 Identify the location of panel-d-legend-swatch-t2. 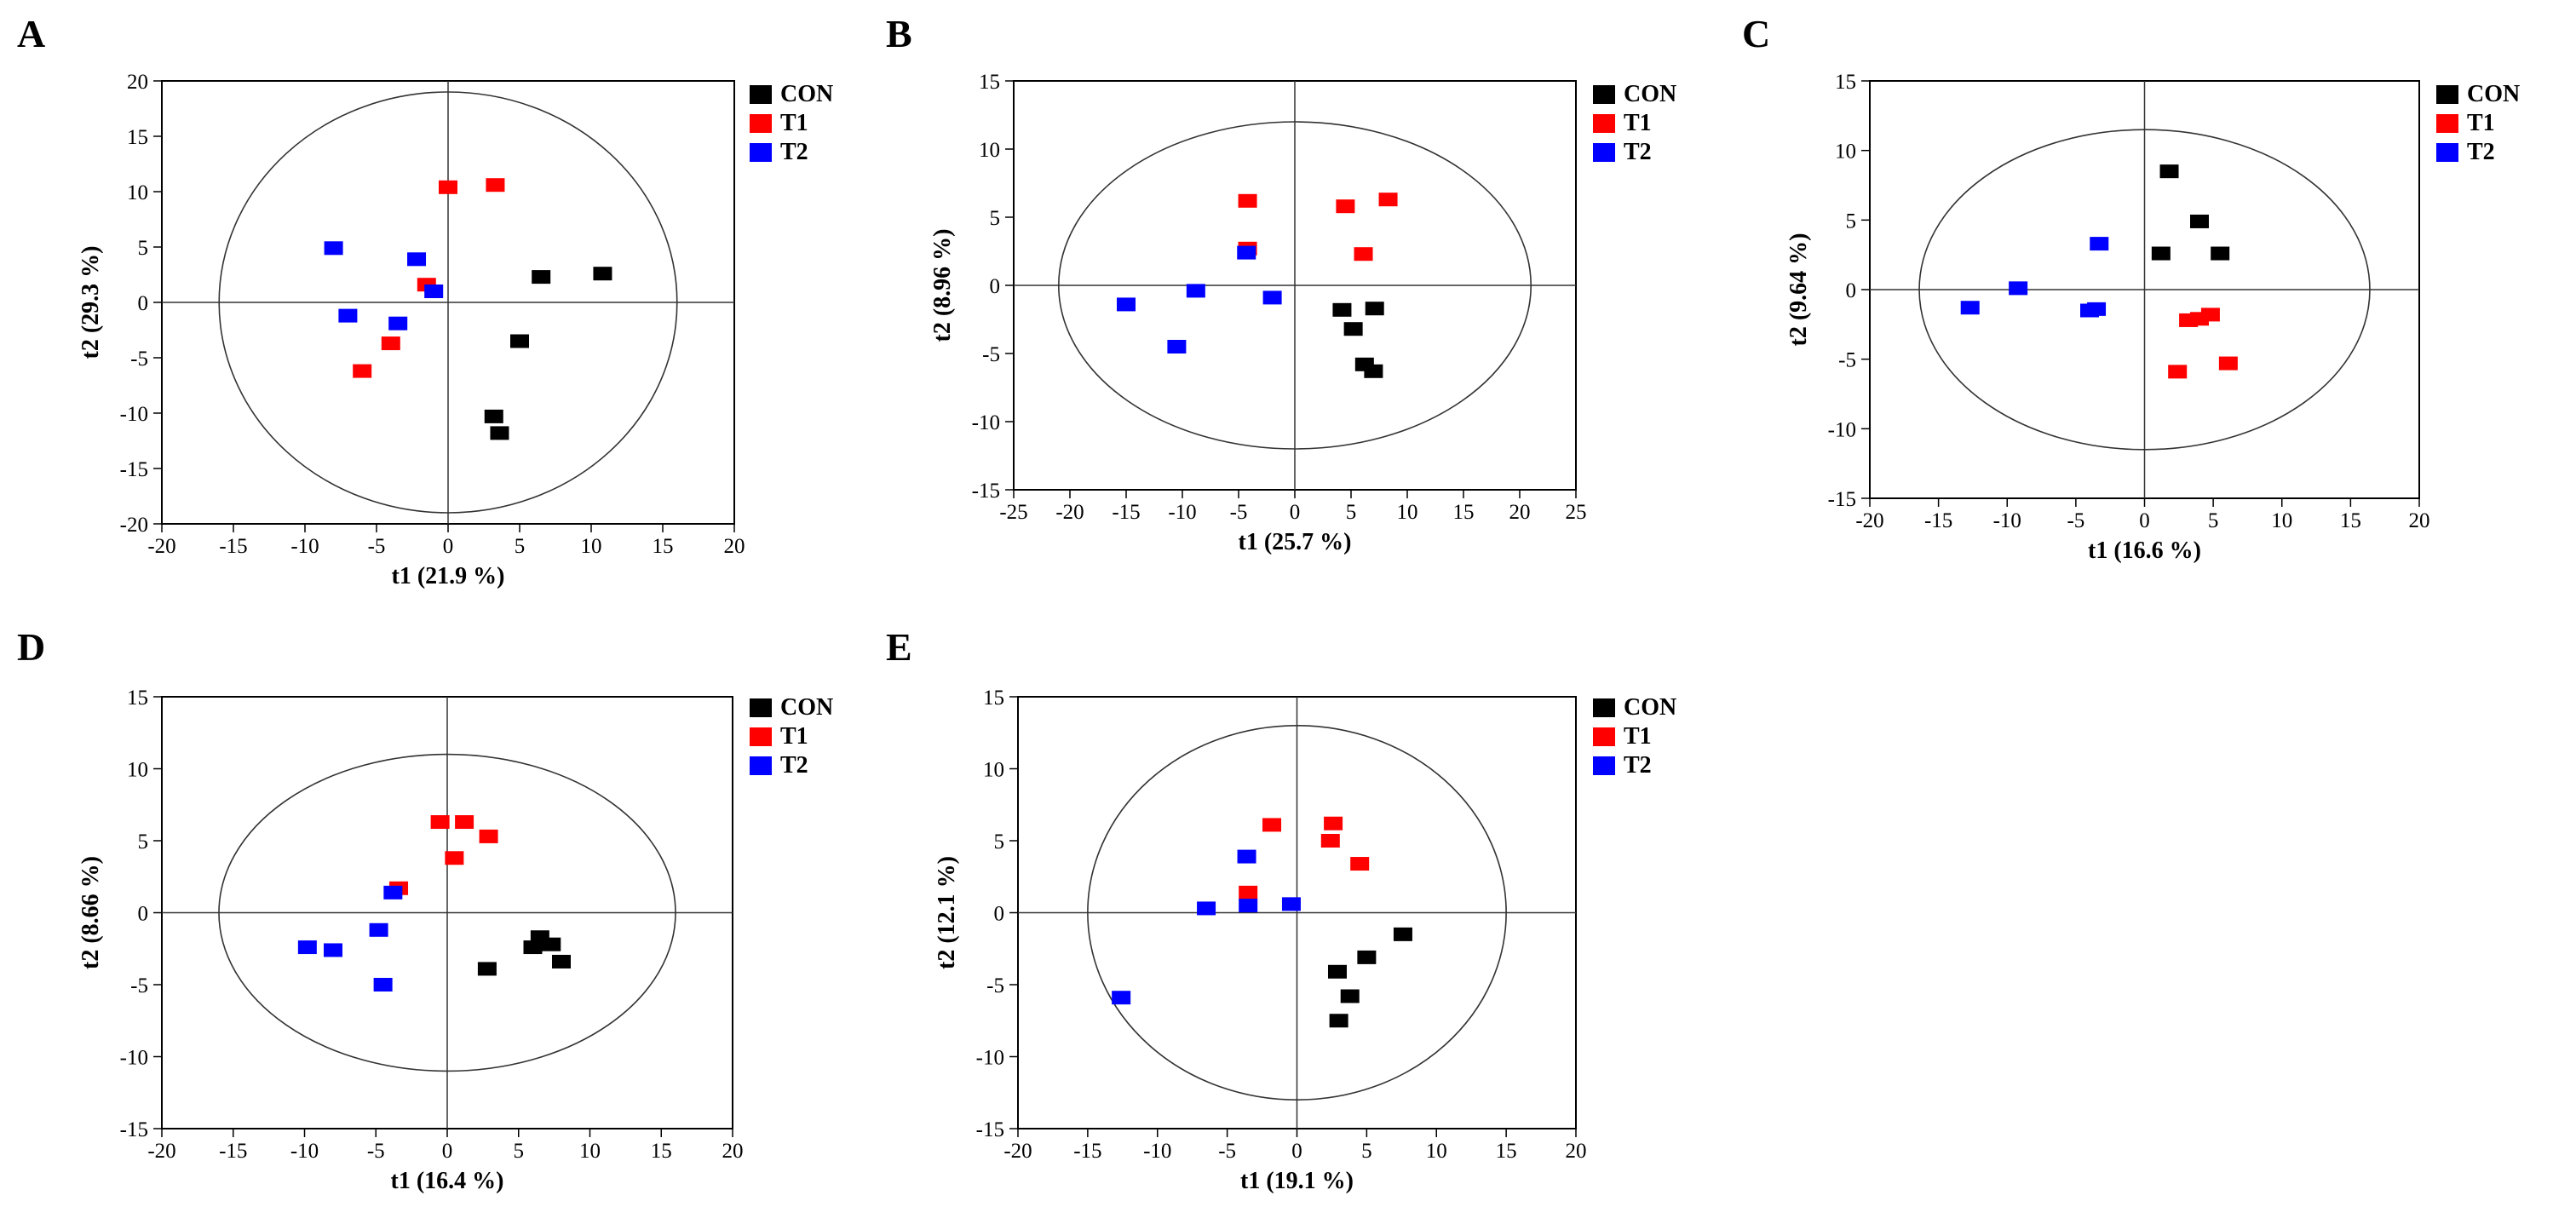
(761, 765).